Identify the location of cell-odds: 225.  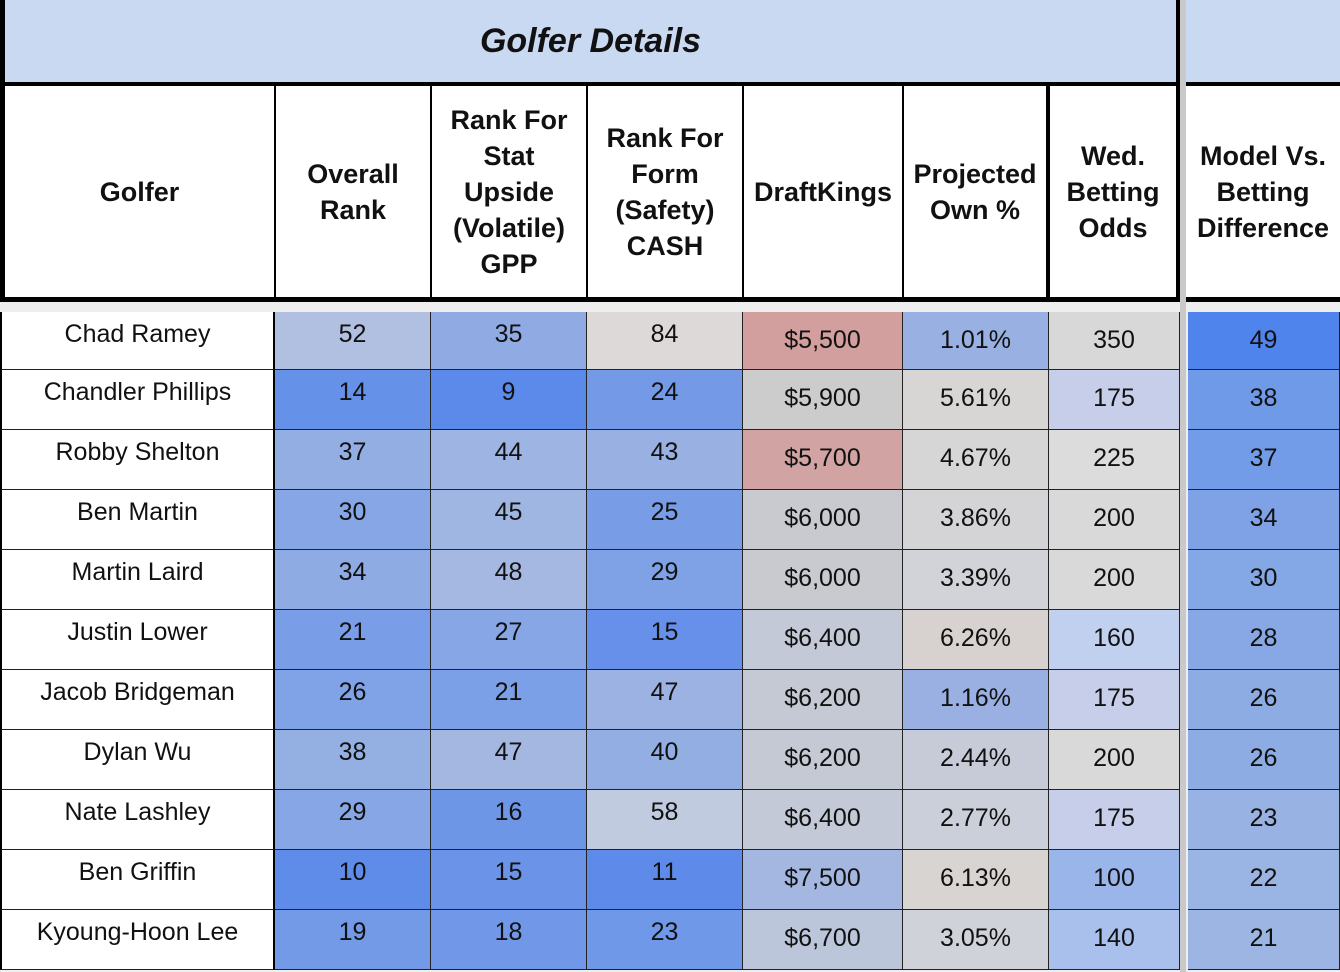
(1114, 460).